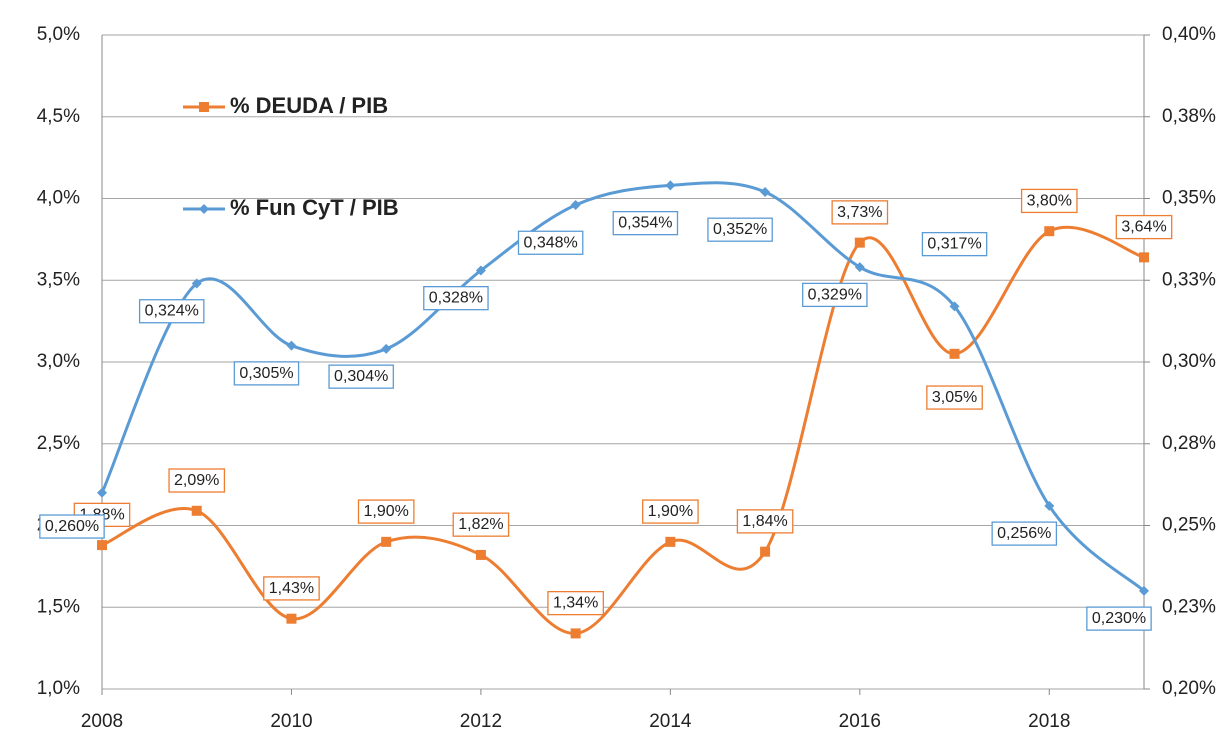 The image size is (1226, 739). What do you see at coordinates (1189, 443) in the screenshot?
I see `y2-tick-label: 0,28%` at bounding box center [1189, 443].